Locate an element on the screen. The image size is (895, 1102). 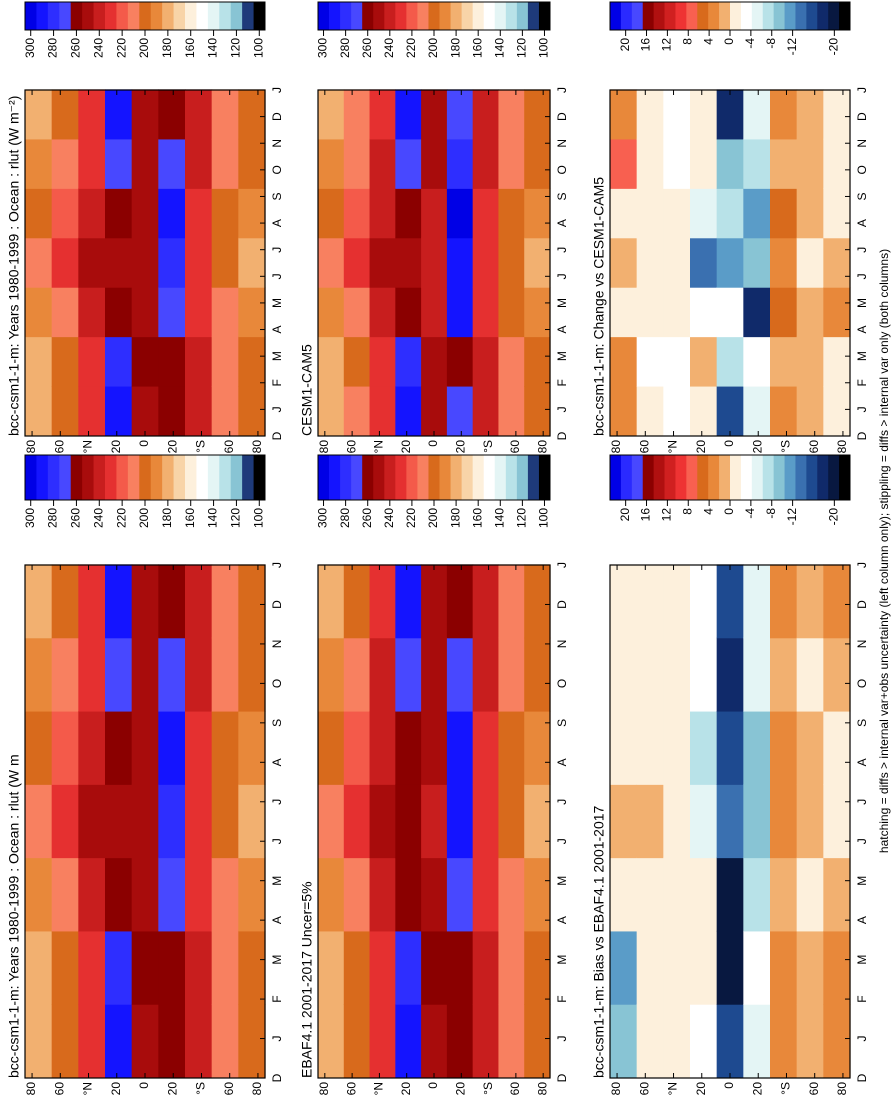
panel-title: CESM1-CAM5 is located at coordinates (307, 390).